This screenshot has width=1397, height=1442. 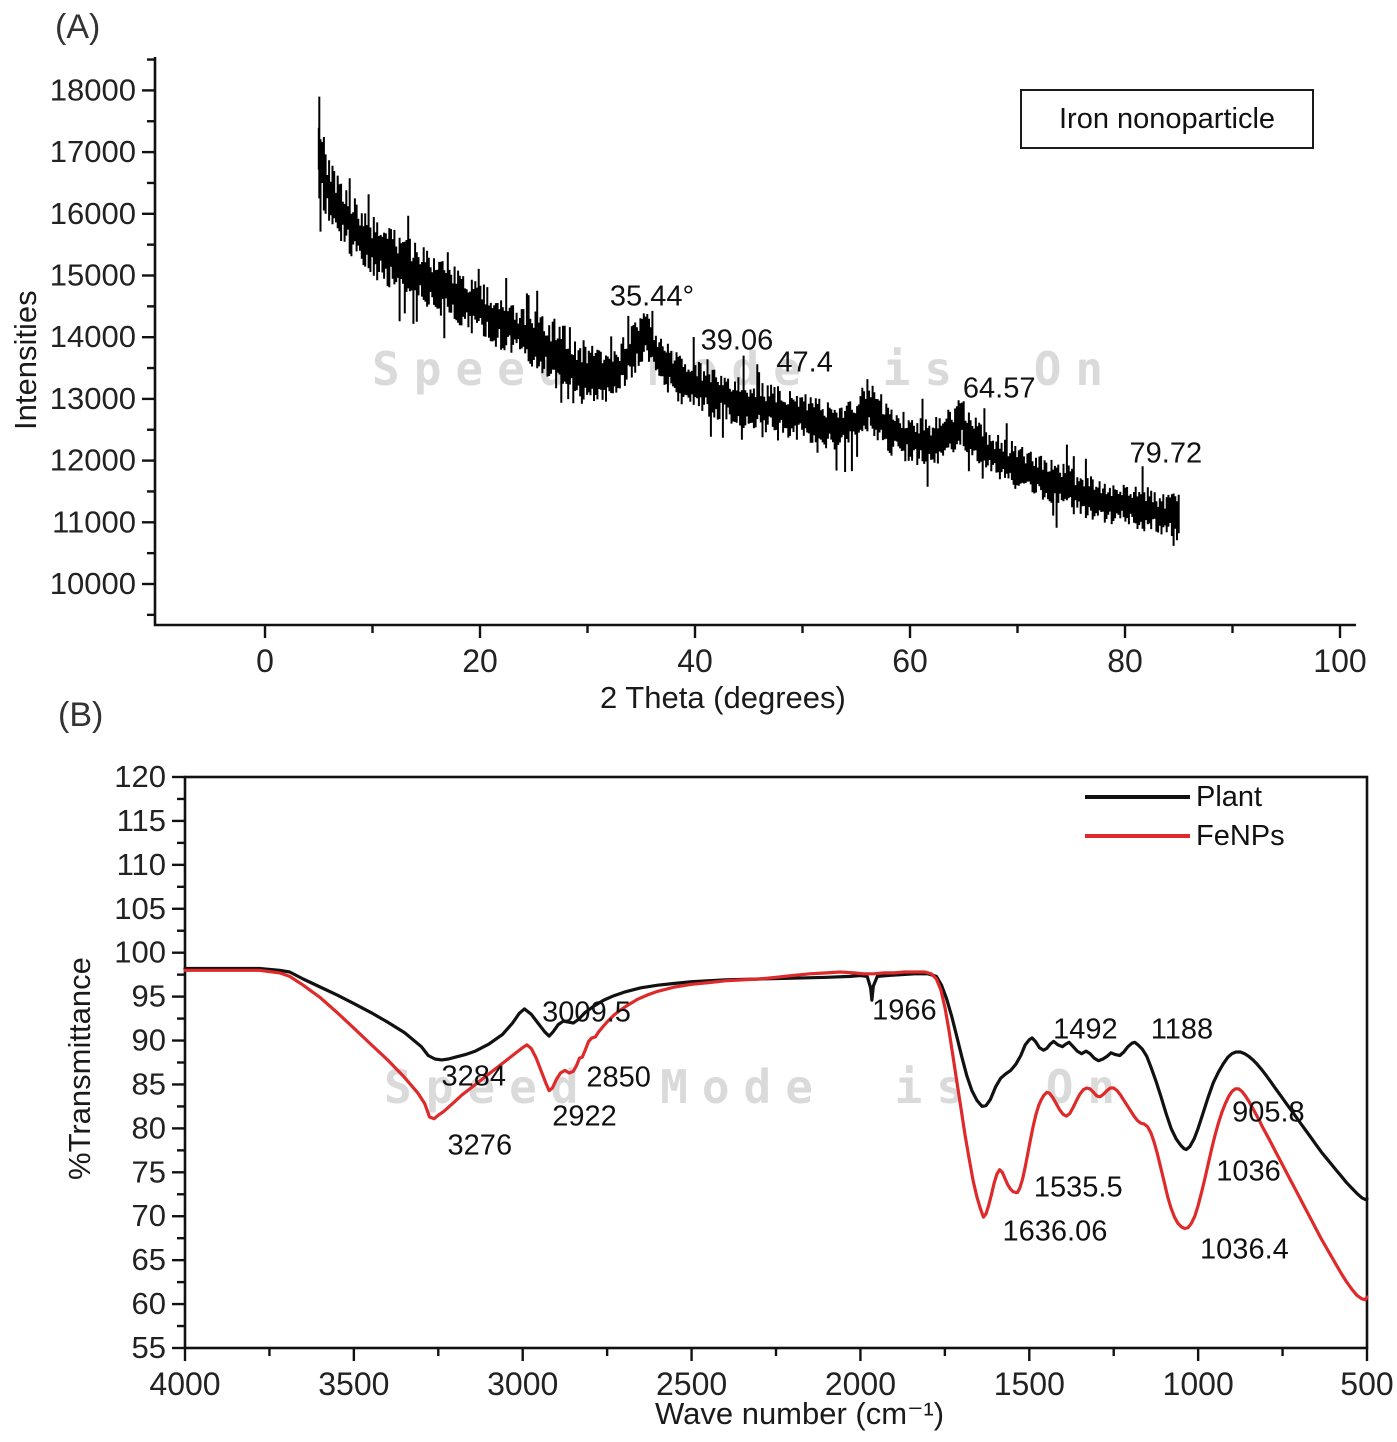 What do you see at coordinates (93, 460) in the screenshot?
I see `y-tick-label: 12000` at bounding box center [93, 460].